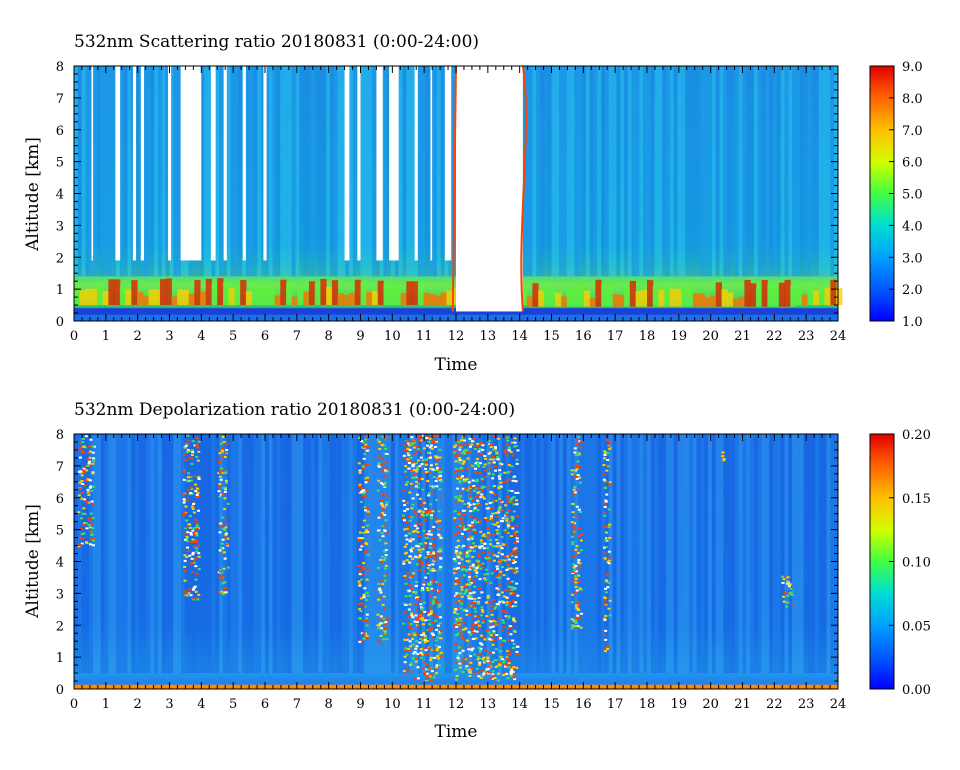 This screenshot has height=770, width=960. I want to click on y-tick-label: 7, so click(60, 467).